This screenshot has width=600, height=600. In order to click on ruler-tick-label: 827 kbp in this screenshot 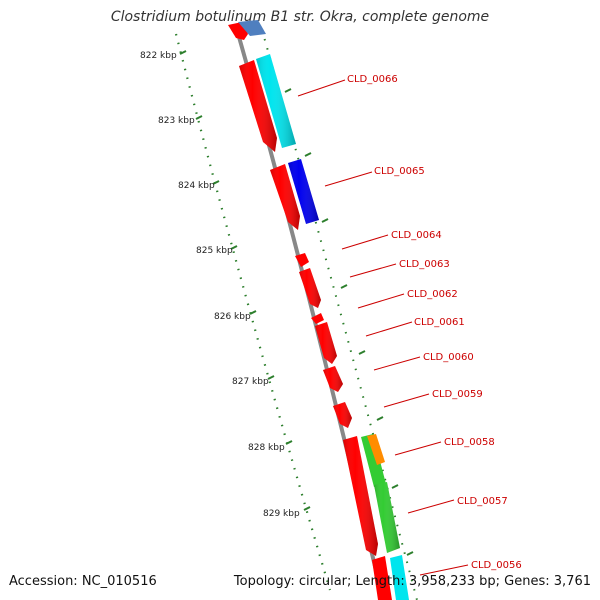, I will do `click(250, 382)`.